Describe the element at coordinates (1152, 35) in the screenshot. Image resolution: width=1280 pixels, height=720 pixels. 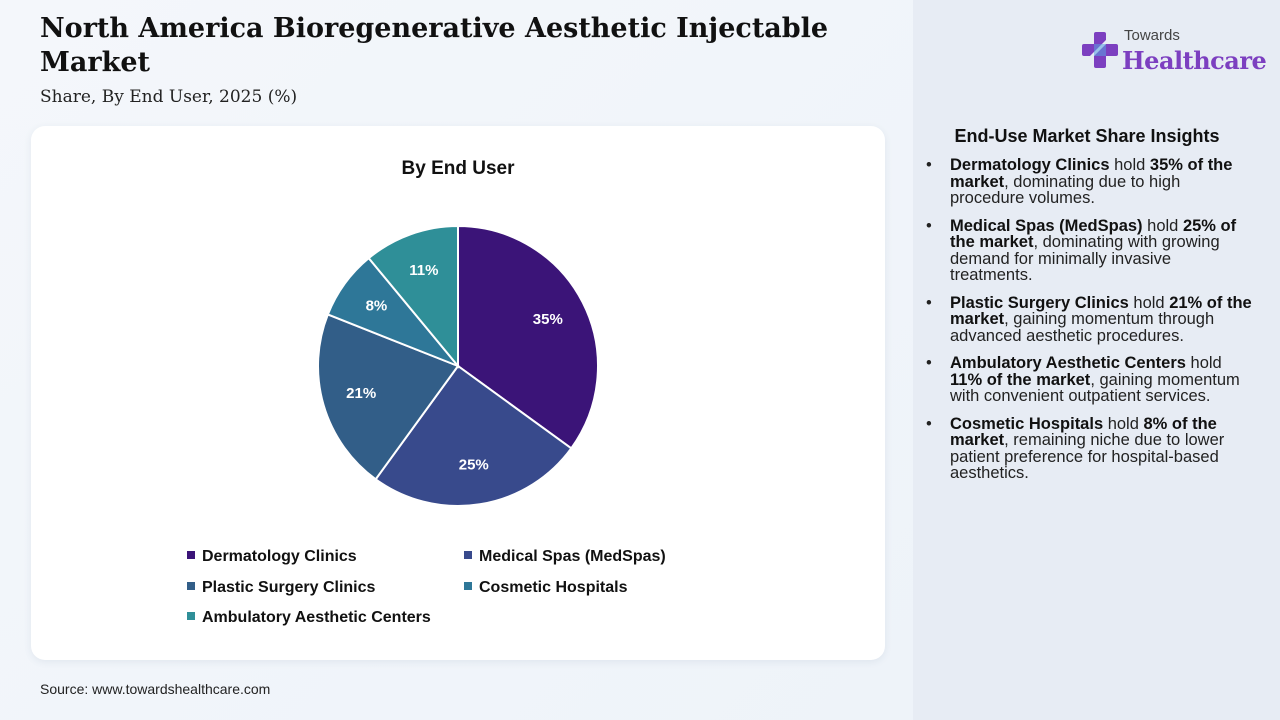
I see `logo-small-text: Towards` at that location.